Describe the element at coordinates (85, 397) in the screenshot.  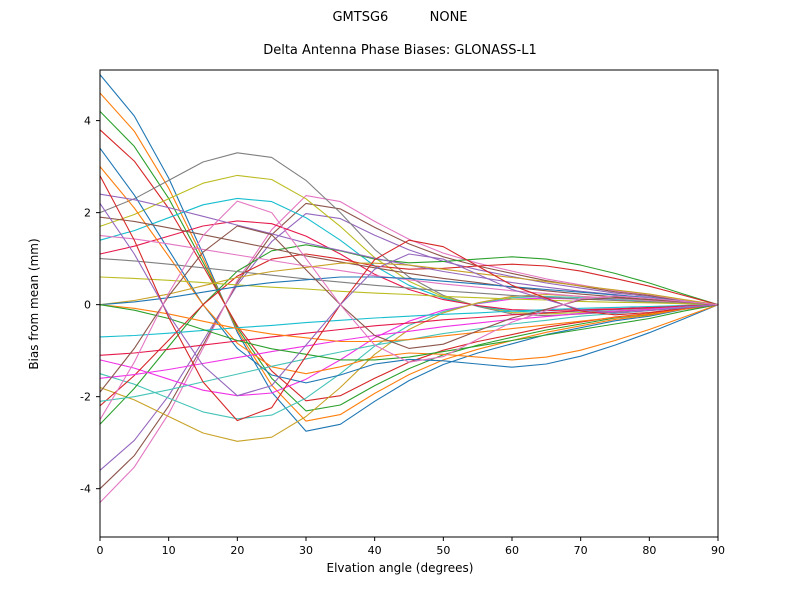
I see `y-tick-label: -2` at that location.